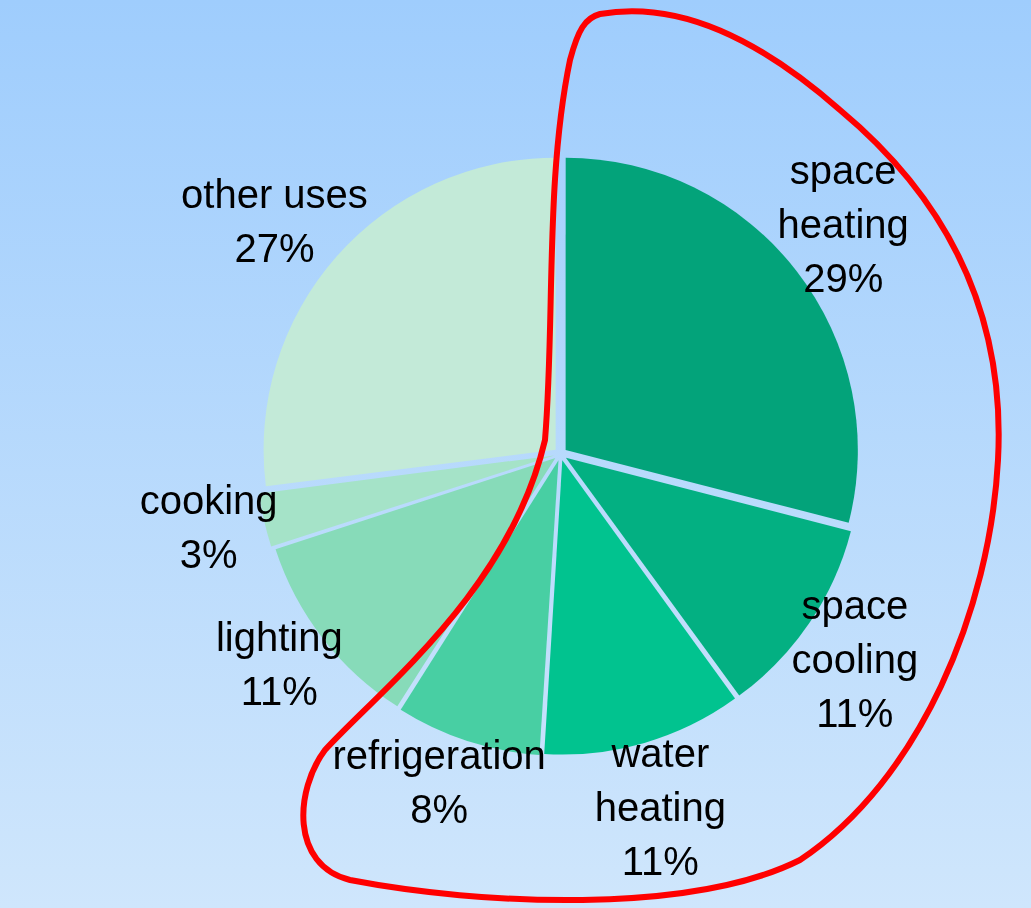 This screenshot has height=908, width=1031. I want to click on slice-label: water heating, so click(660, 780).